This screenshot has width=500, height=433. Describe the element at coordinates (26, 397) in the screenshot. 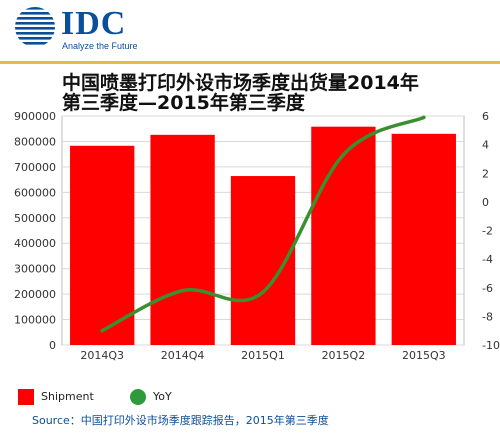

I see `legend-swatch-shipment` at that location.